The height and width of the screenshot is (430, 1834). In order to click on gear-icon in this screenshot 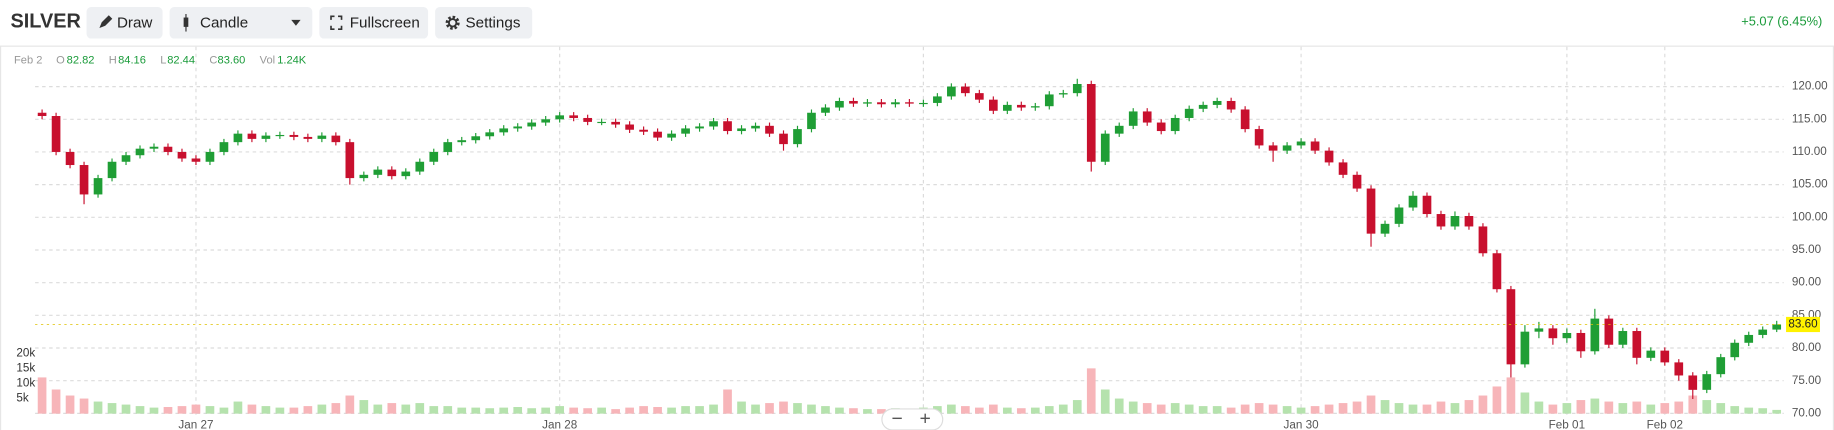, I will do `click(452, 23)`.